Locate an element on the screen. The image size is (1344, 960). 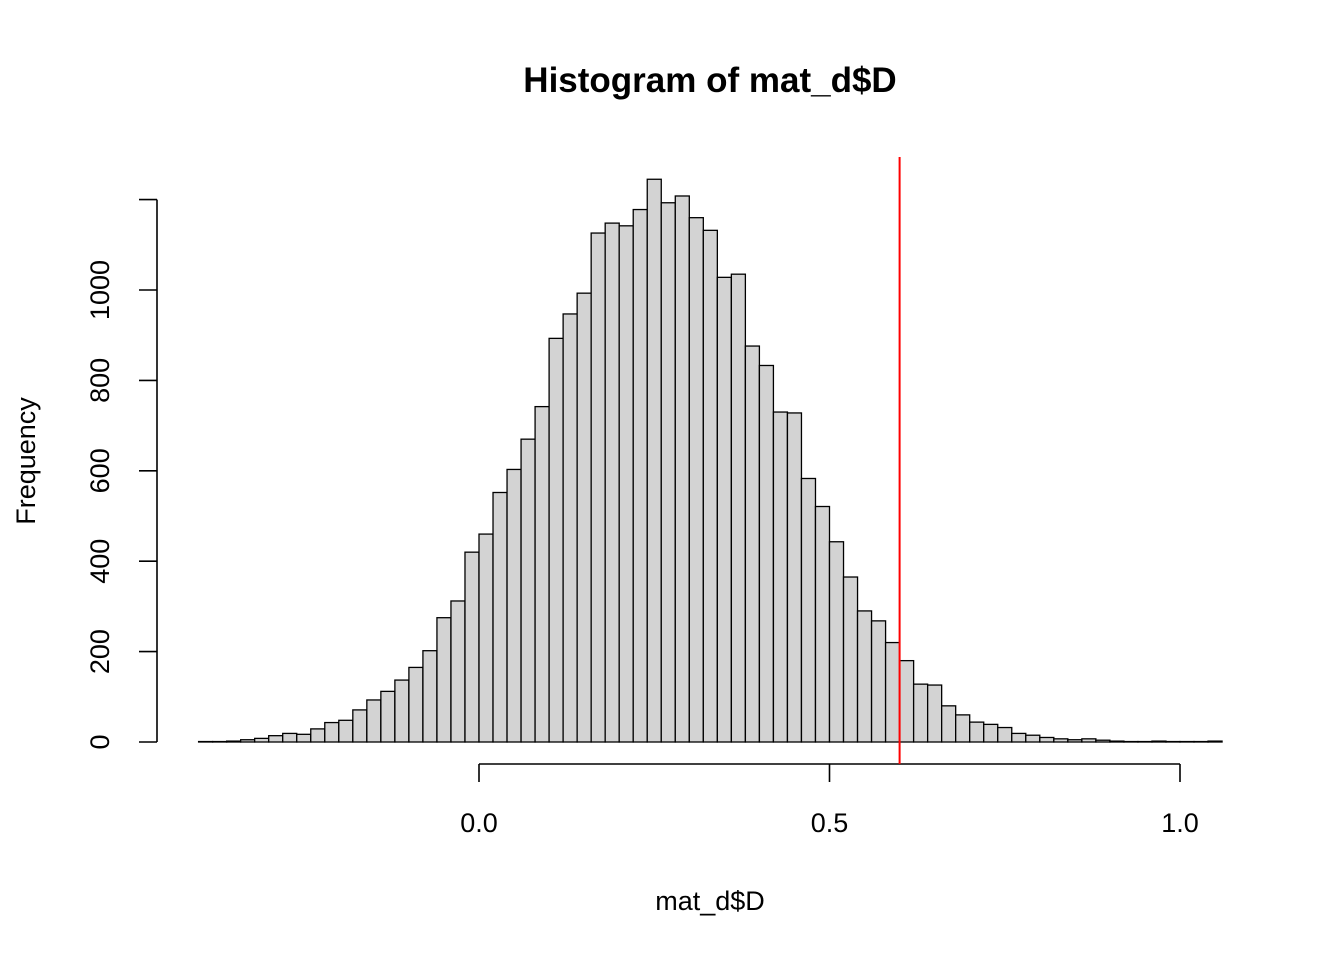
x-tick-label: 1.0 is located at coordinates (1180, 823).